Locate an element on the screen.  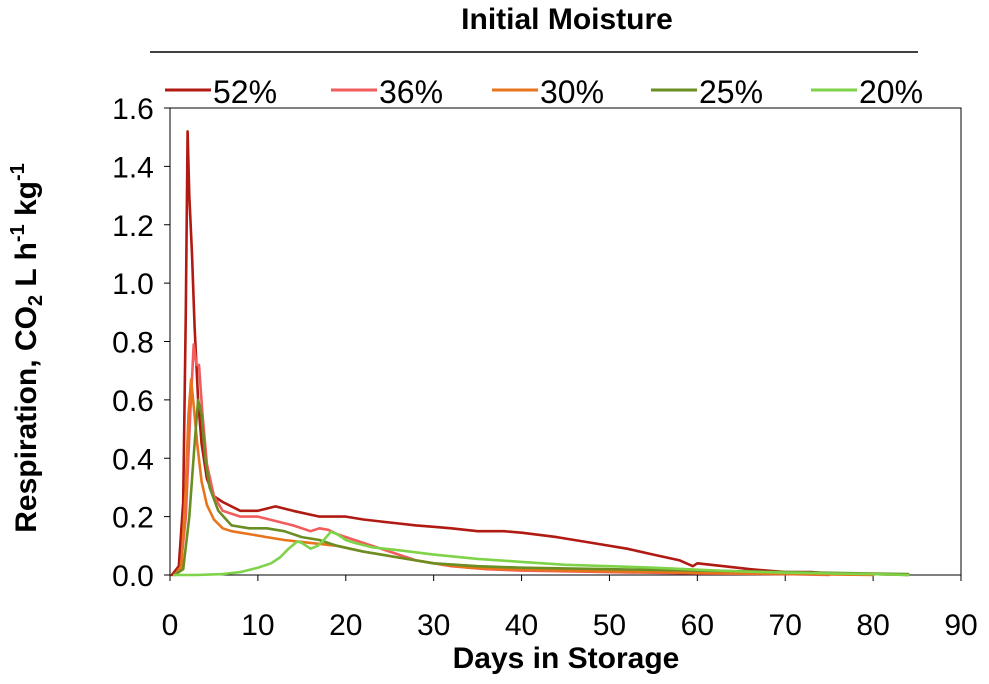
x-tick-label: 20 is located at coordinates (345, 625).